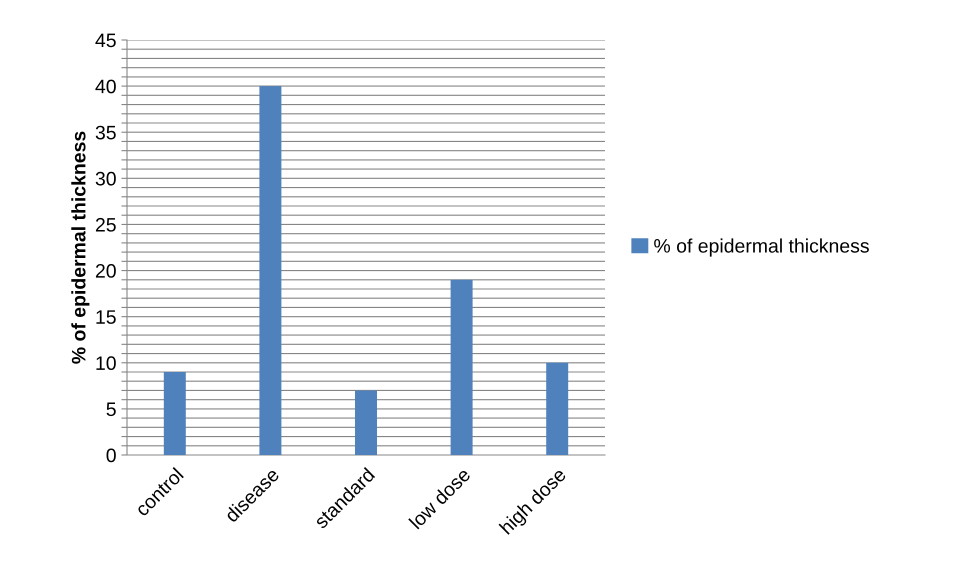 The width and height of the screenshot is (956, 581). Describe the element at coordinates (534, 502) in the screenshot. I see `x-tick-label: high dose` at that location.